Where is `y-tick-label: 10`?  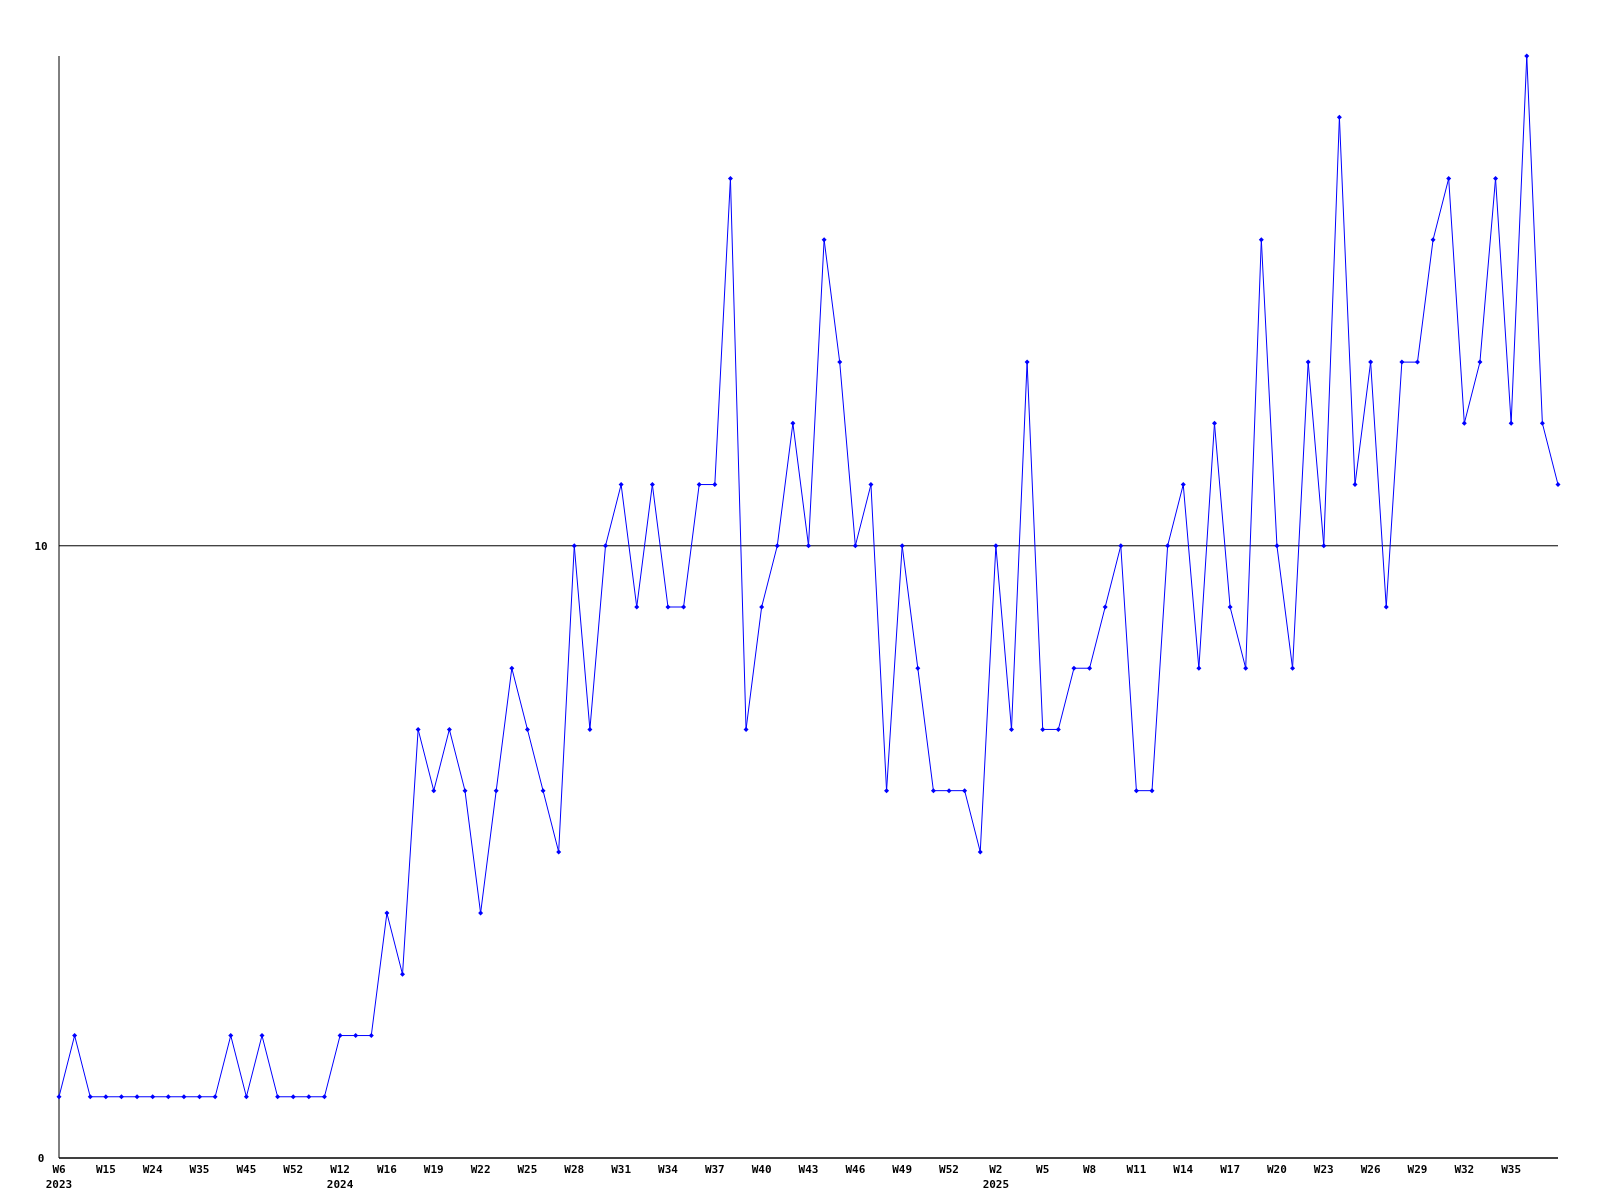
y-tick-label: 10 is located at coordinates (41, 546).